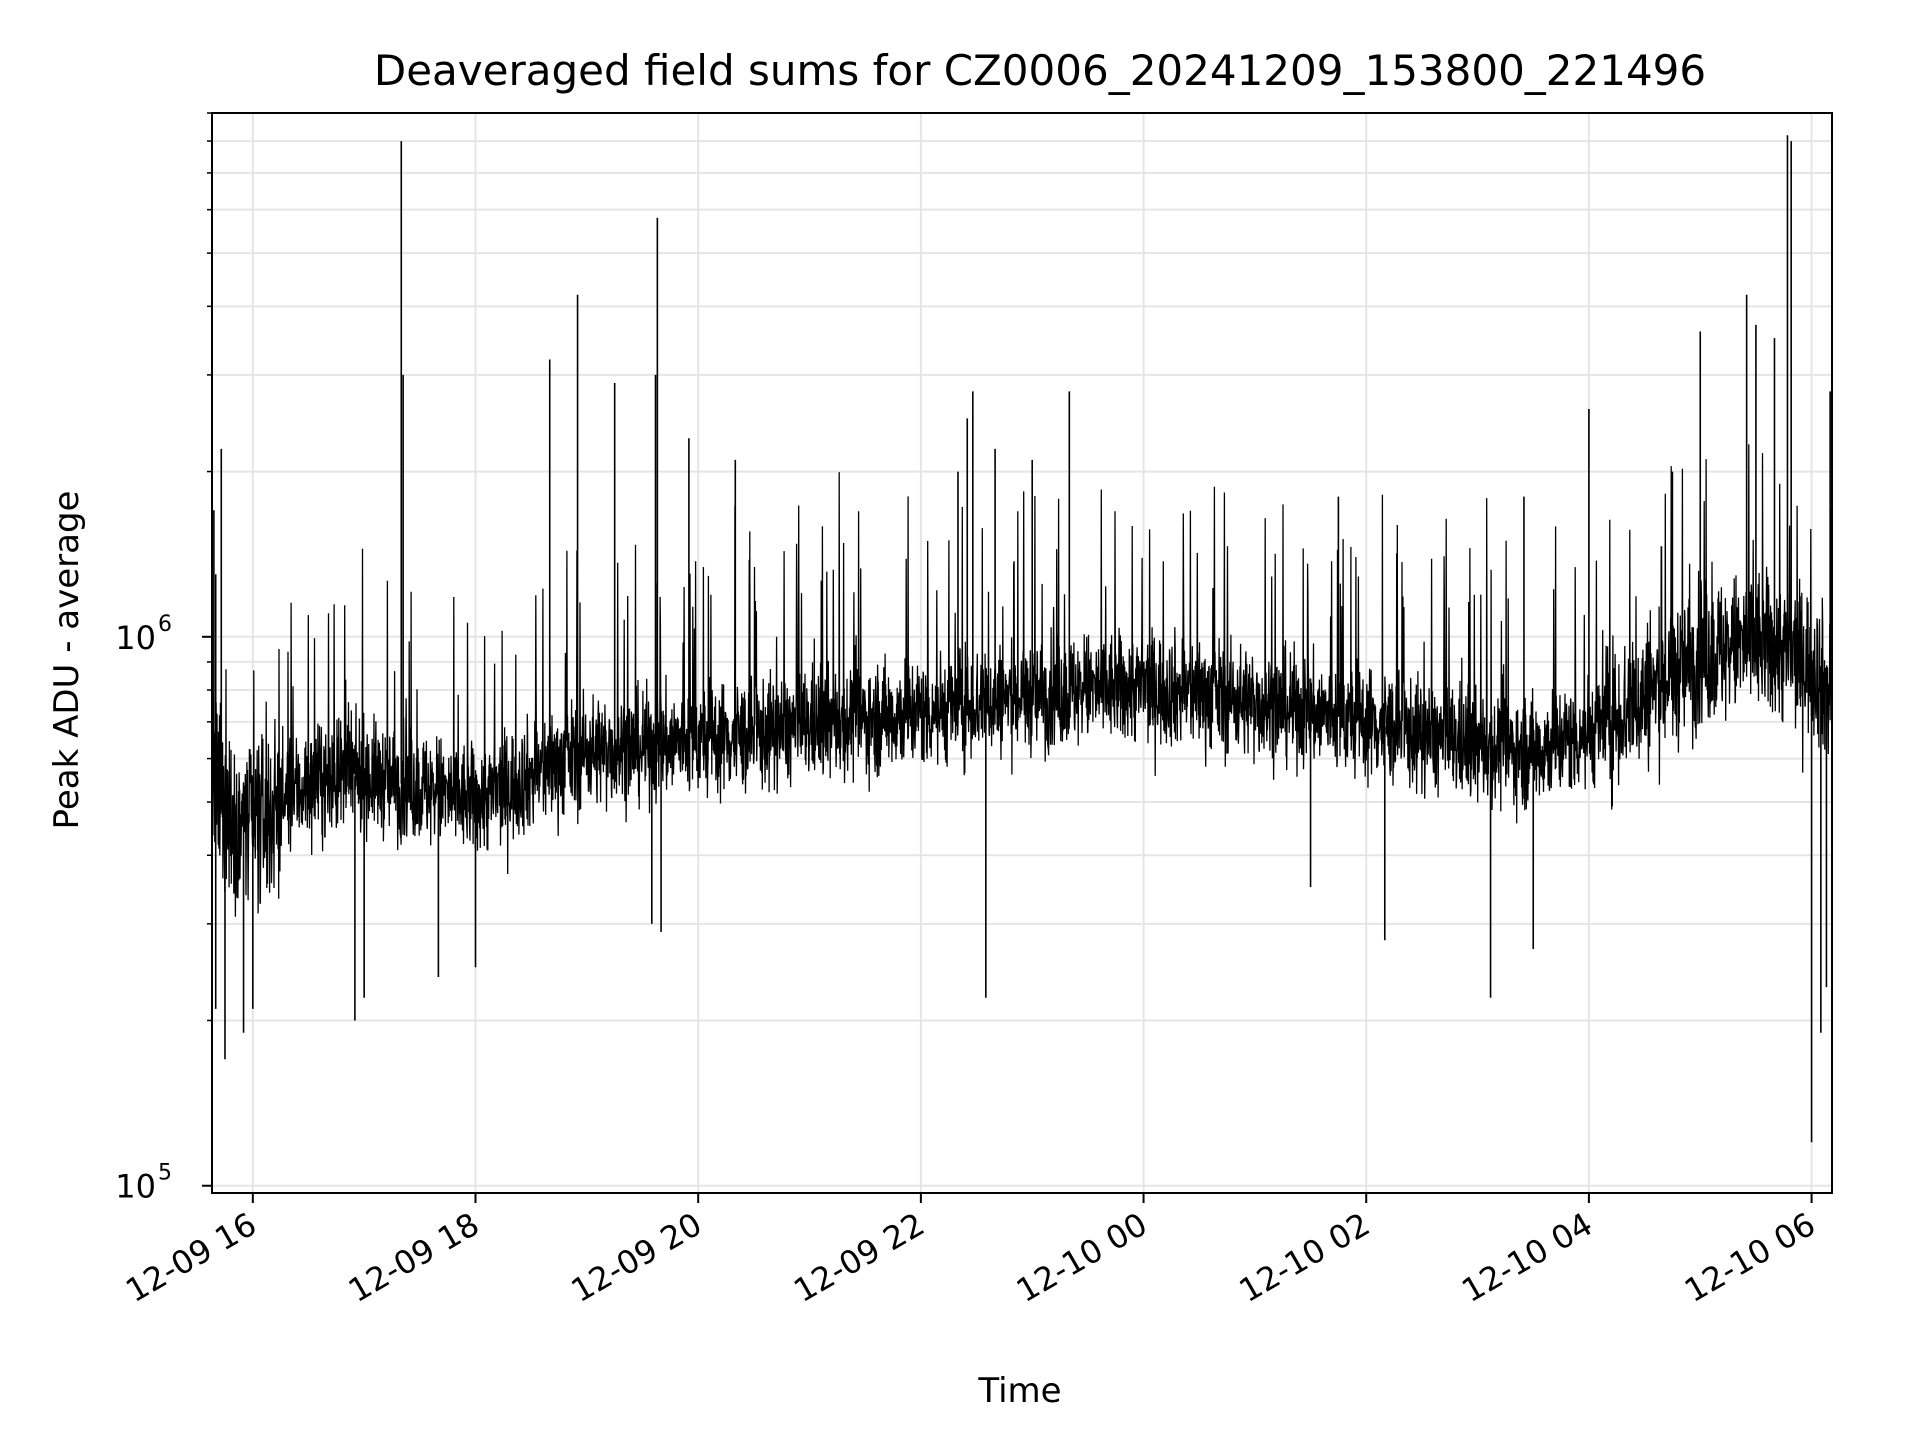 The height and width of the screenshot is (1440, 1920). I want to click on y-axis-label: Peak ADU - average, so click(67, 660).